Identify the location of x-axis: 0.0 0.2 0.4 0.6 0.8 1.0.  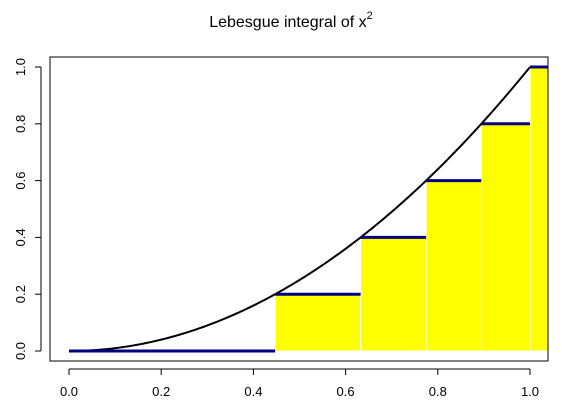
(299, 383).